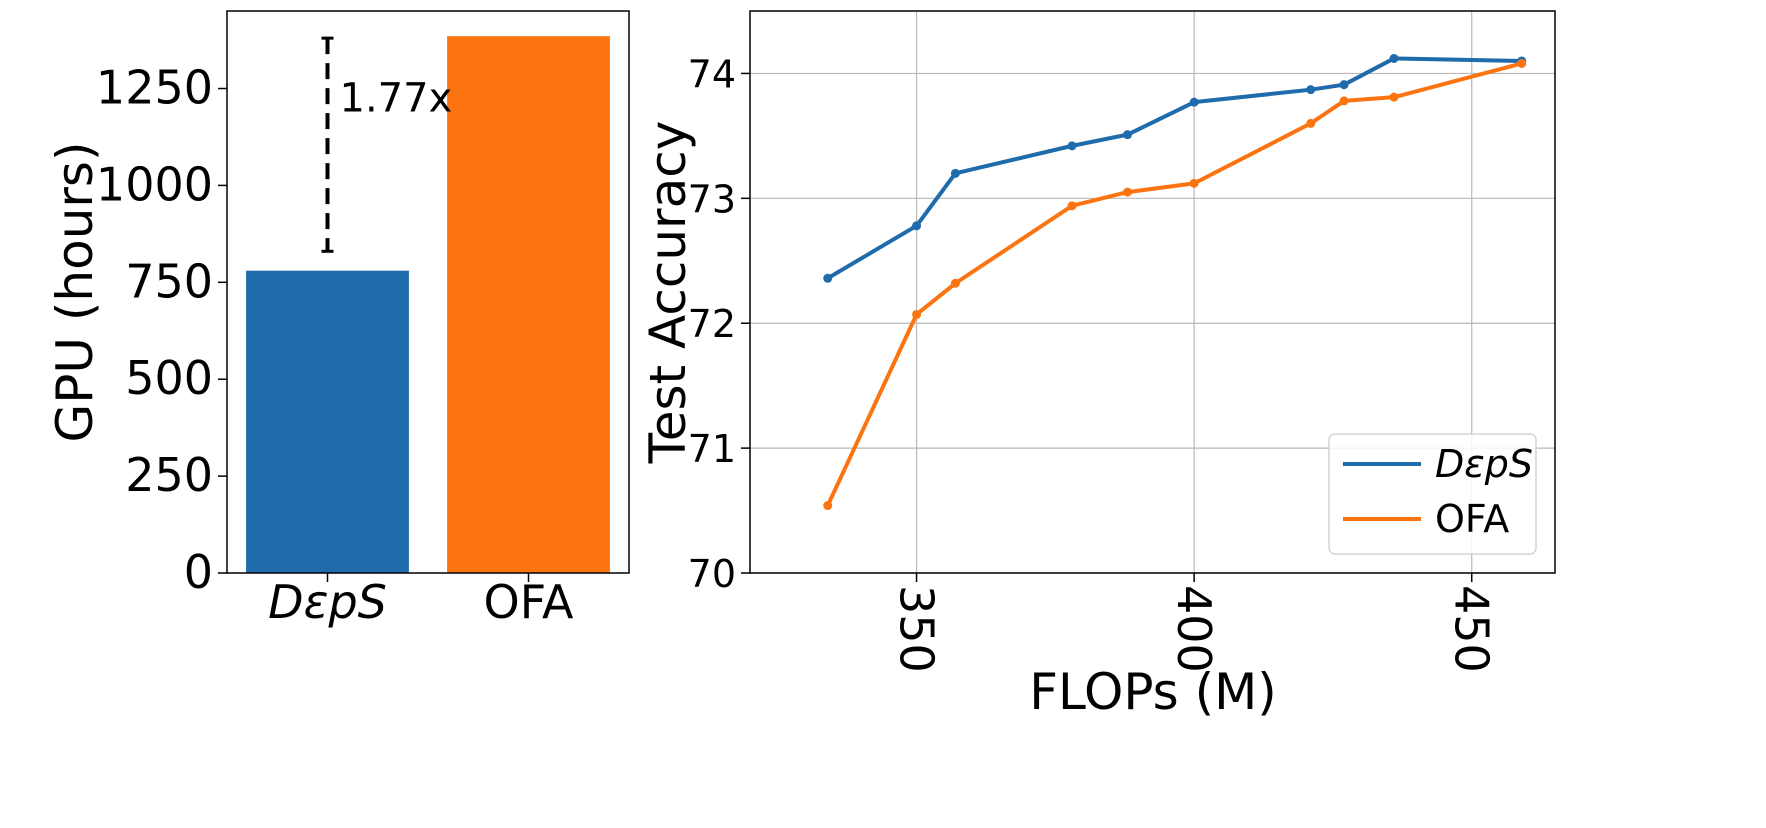 The width and height of the screenshot is (1766, 828). I want to click on bar-chart-bars, so click(428, 304).